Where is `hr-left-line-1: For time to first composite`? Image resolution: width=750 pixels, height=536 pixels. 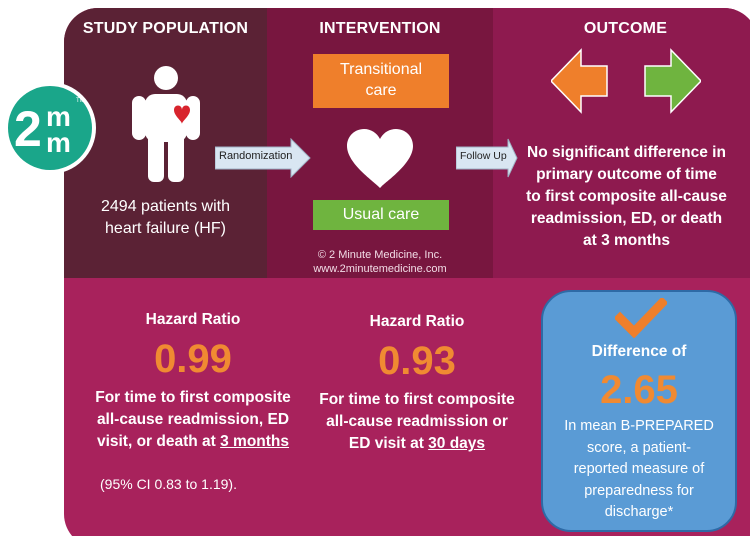 hr-left-line-1: For time to first composite is located at coordinates (193, 397).